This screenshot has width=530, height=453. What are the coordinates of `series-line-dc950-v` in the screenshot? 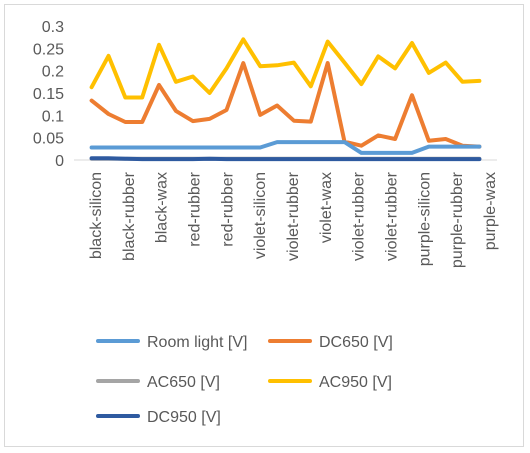 It's located at (285, 159).